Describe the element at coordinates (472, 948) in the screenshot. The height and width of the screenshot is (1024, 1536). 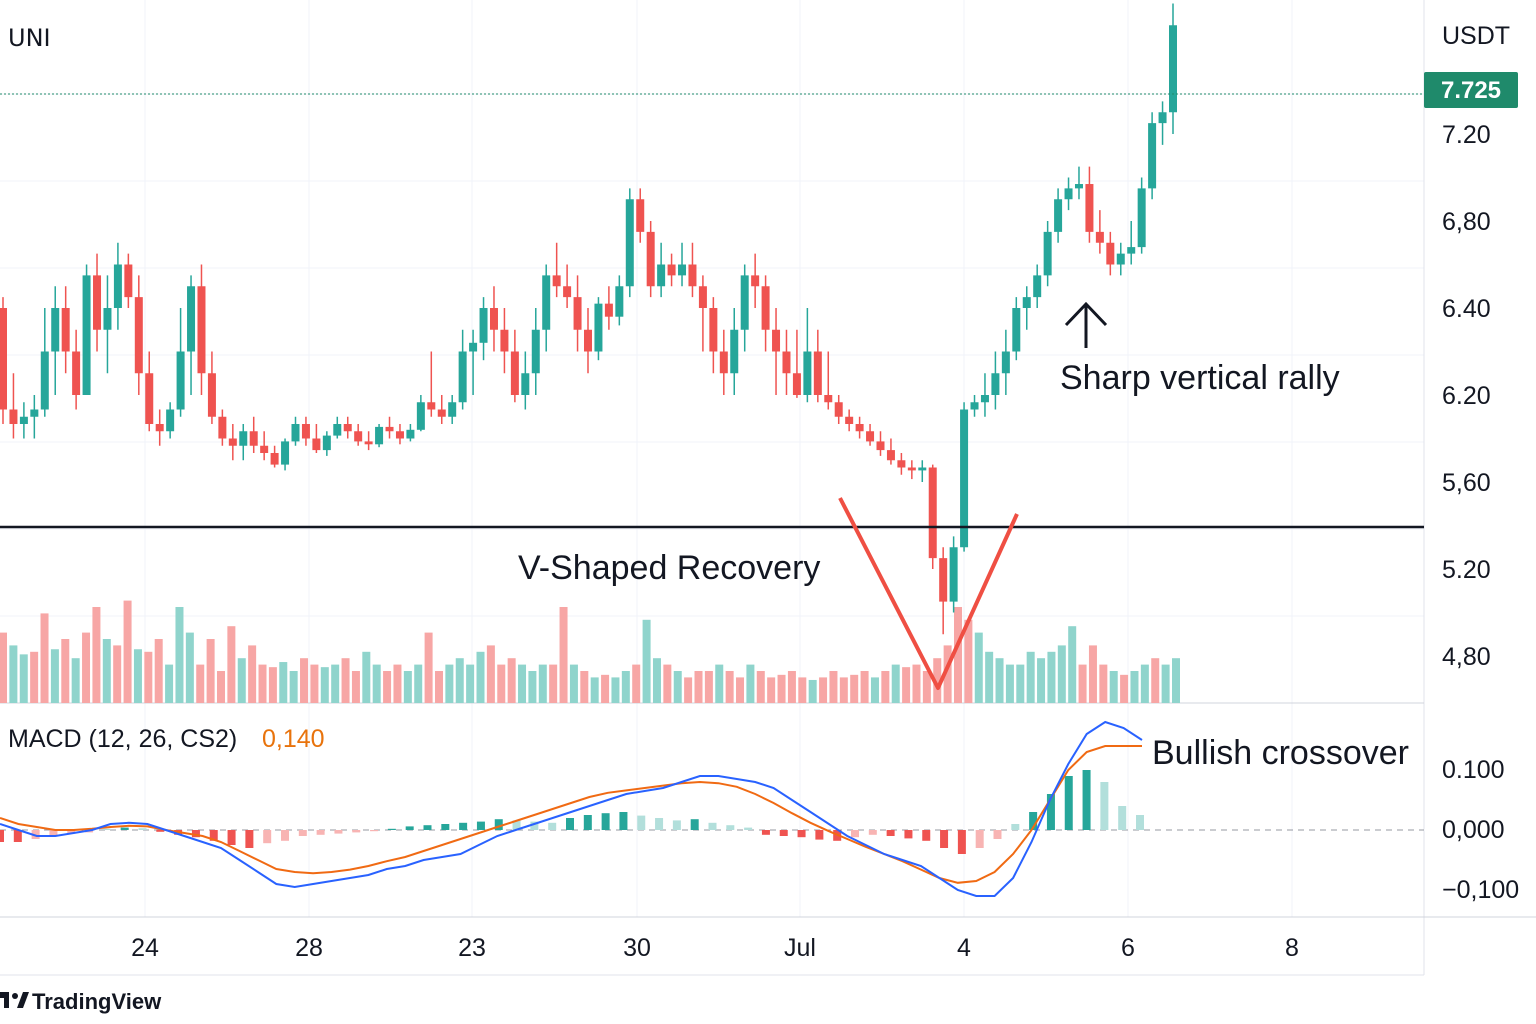
I see `time-tick-label: 23` at that location.